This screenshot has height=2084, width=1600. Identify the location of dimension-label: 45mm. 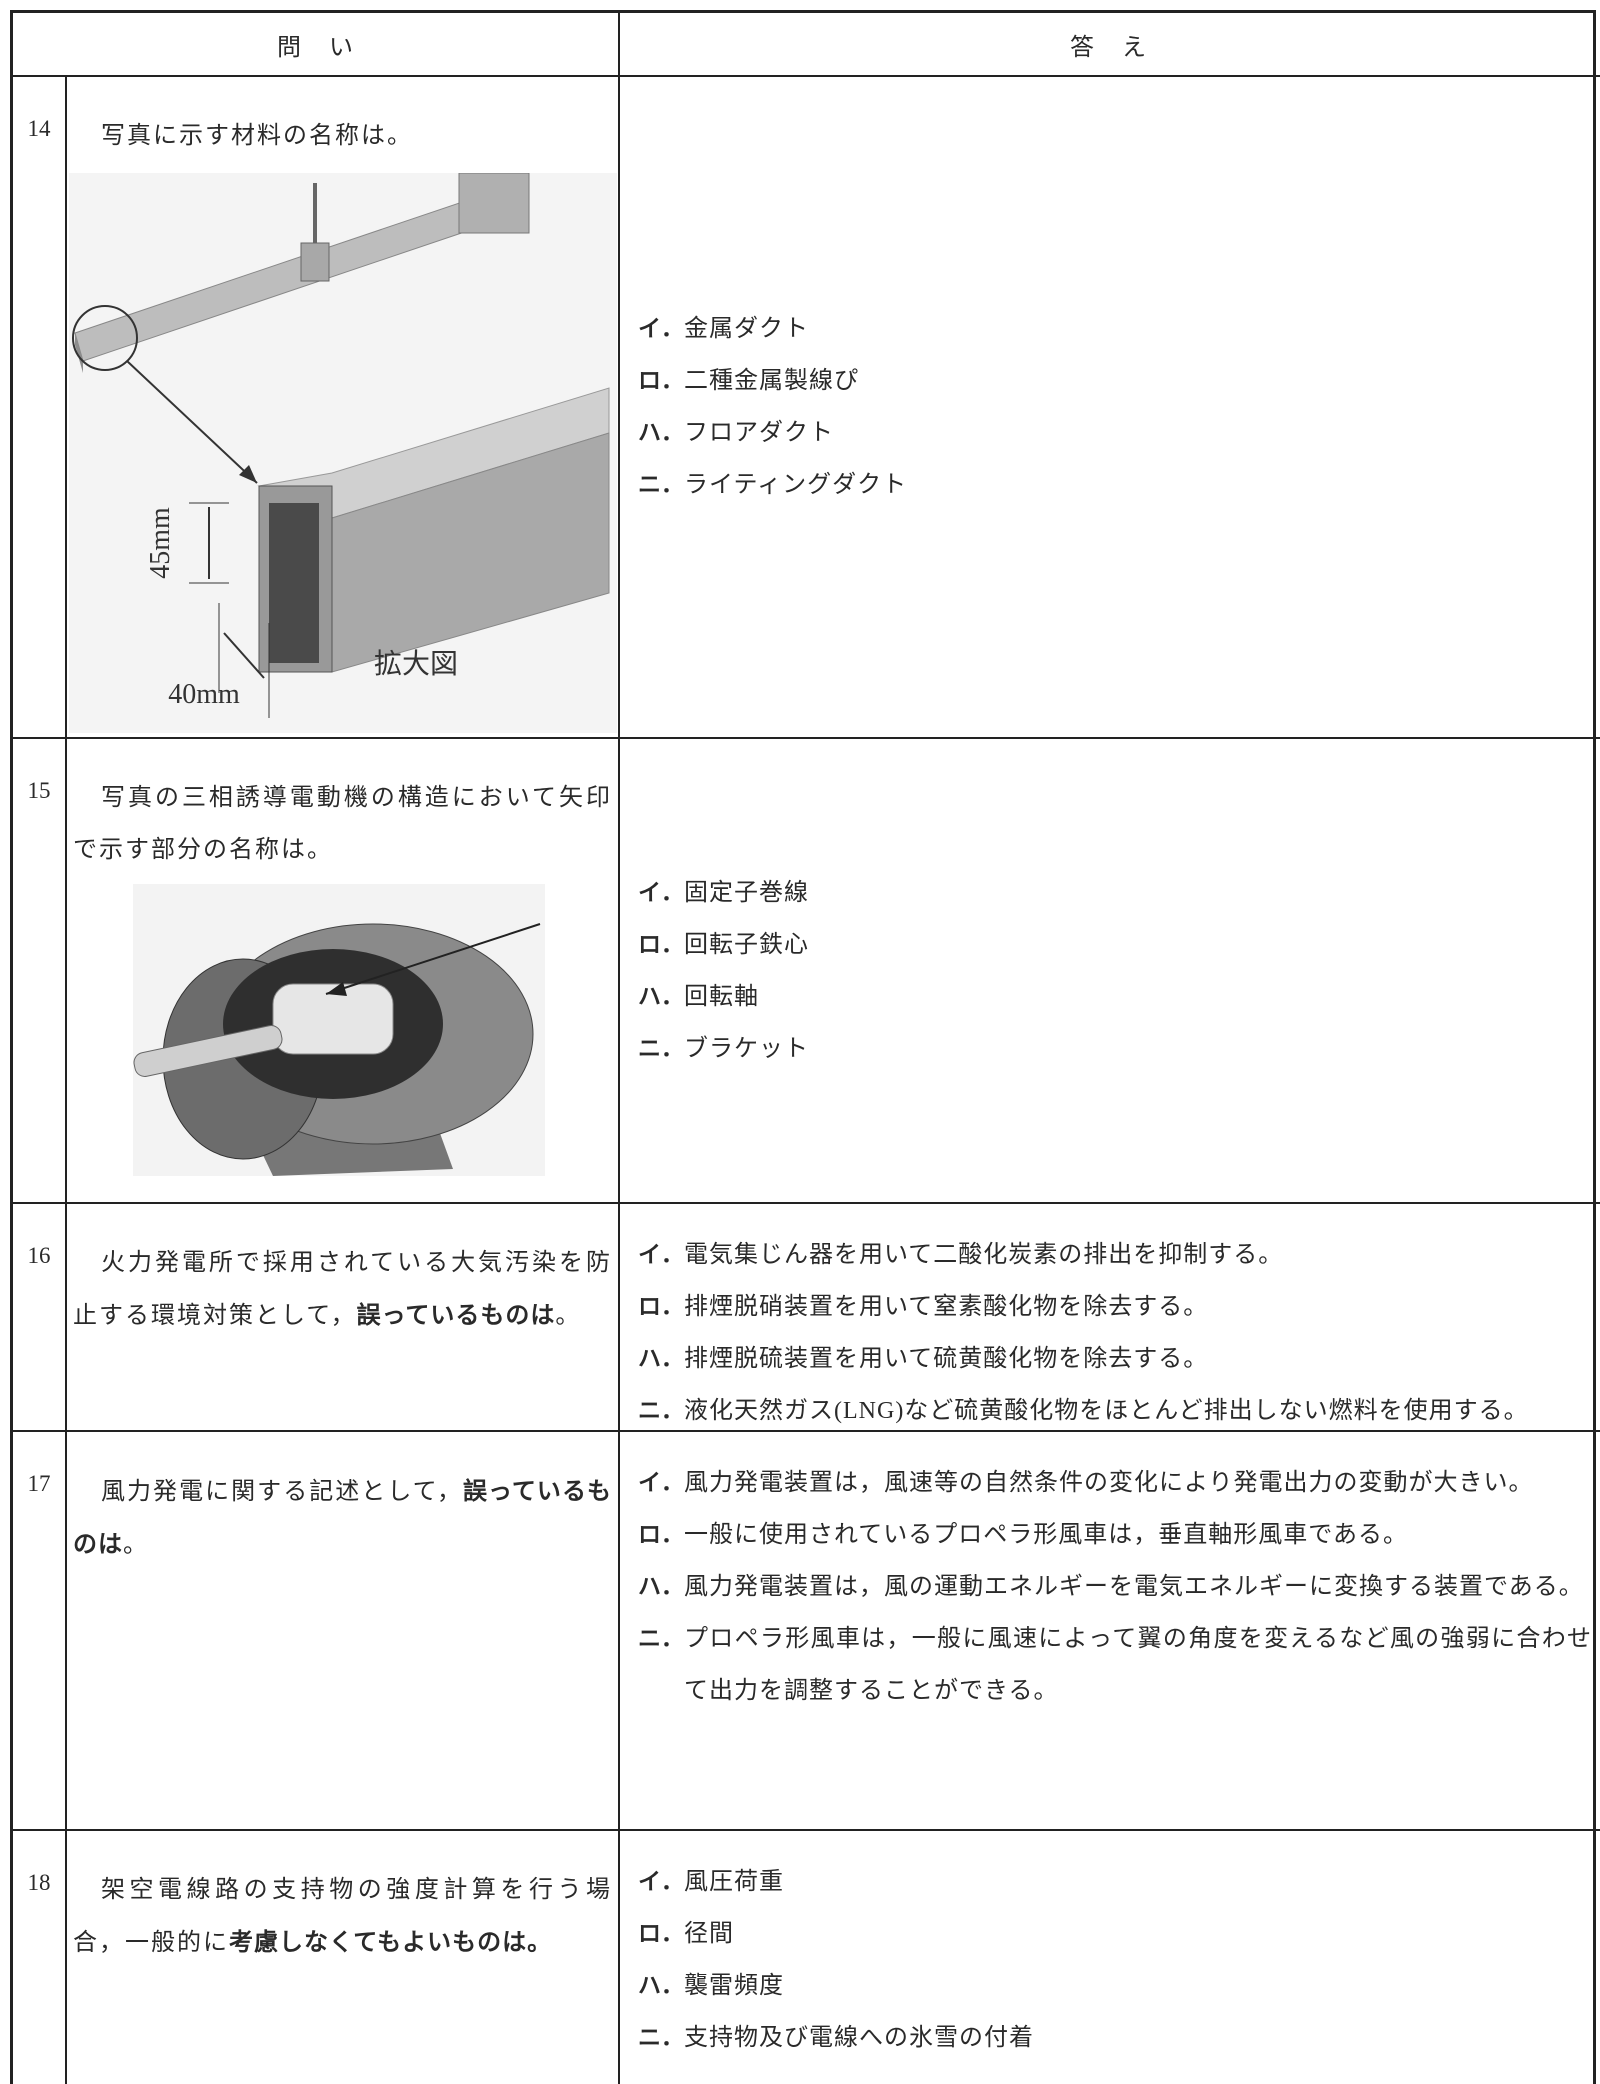
(160, 543).